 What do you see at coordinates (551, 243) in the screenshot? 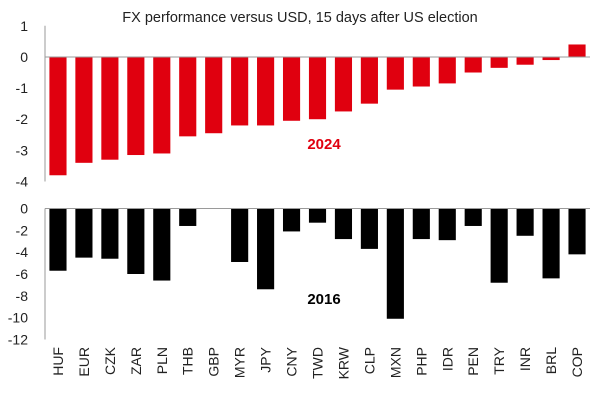
I see `bar-2016-brl` at bounding box center [551, 243].